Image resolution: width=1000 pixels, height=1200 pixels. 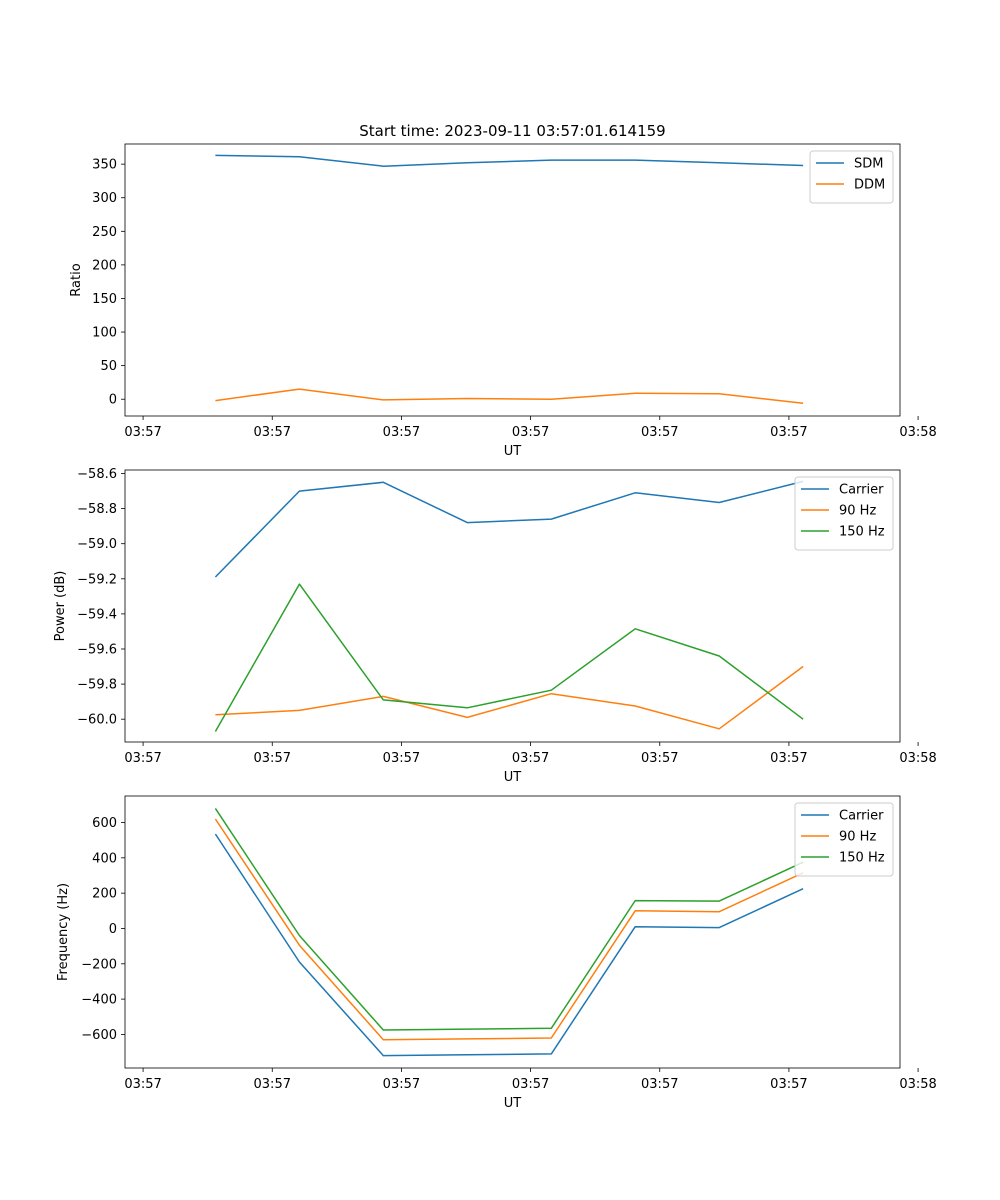 I want to click on y-tick-label: 100, so click(x=104, y=333).